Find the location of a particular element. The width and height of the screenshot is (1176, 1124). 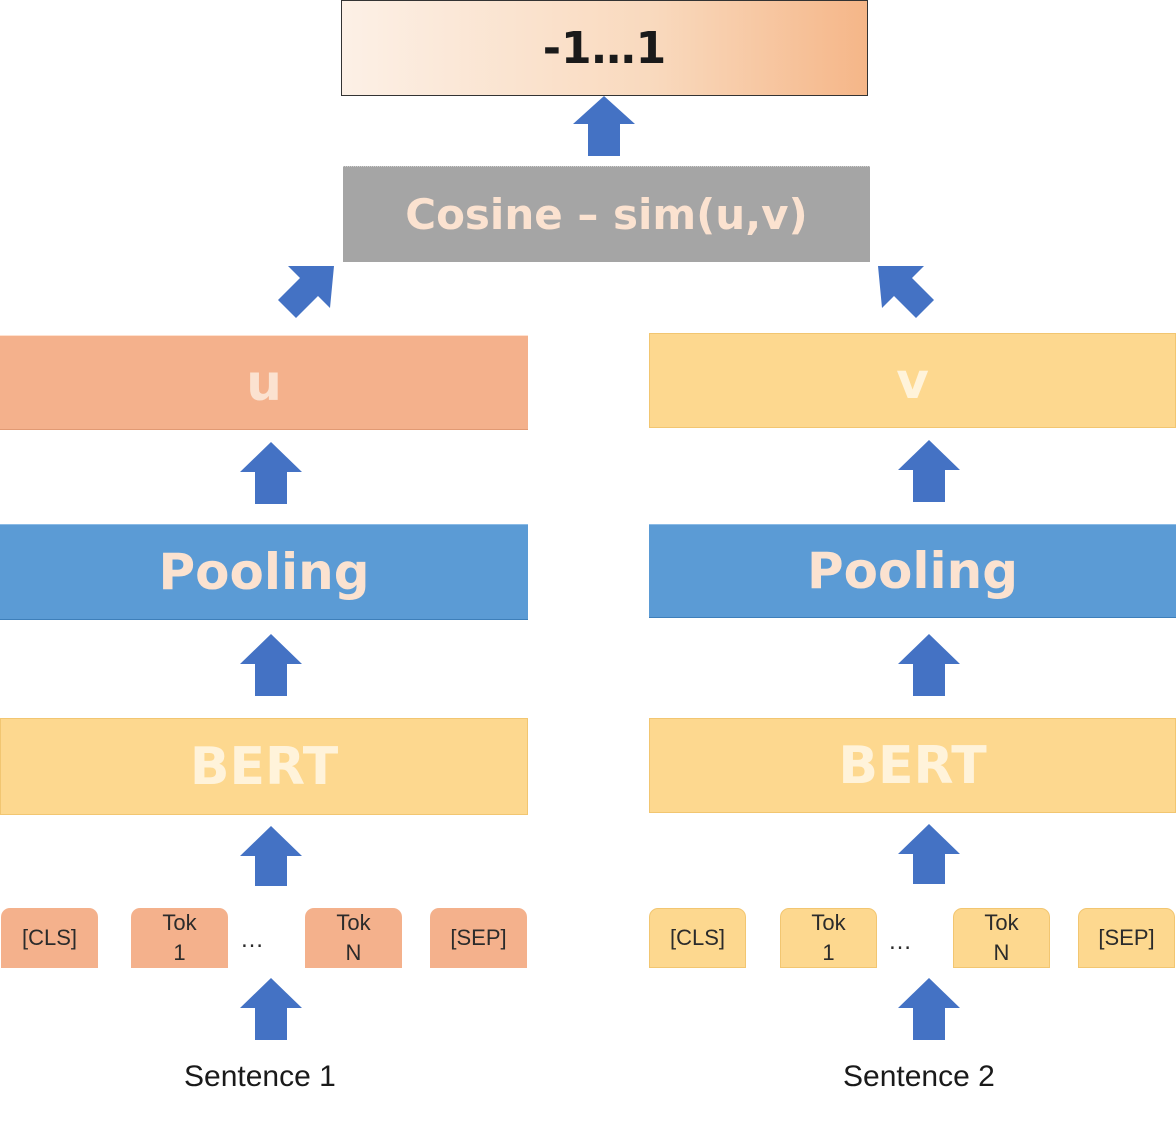

up-arrow-left-pooling is located at coordinates (271, 473).